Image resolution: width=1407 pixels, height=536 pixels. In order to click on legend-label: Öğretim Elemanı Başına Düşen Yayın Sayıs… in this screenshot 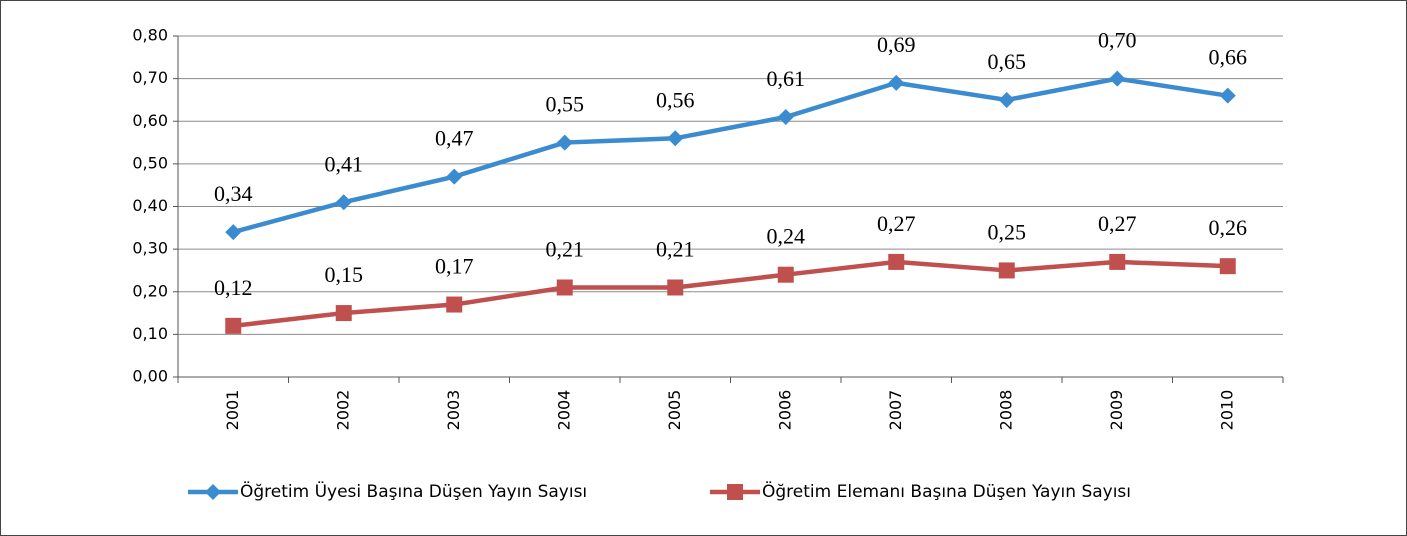, I will do `click(946, 491)`.